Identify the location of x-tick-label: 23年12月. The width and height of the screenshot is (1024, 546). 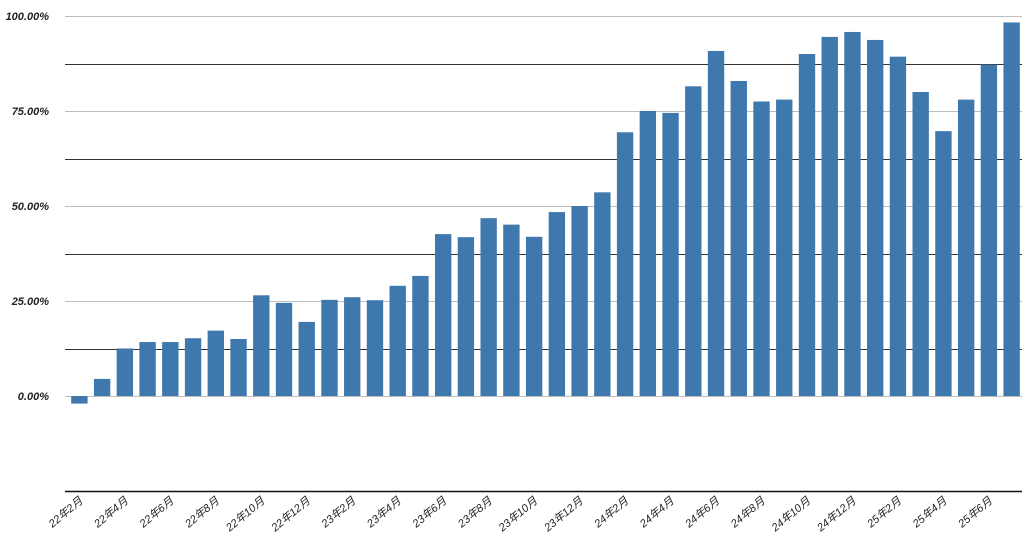
(563, 514).